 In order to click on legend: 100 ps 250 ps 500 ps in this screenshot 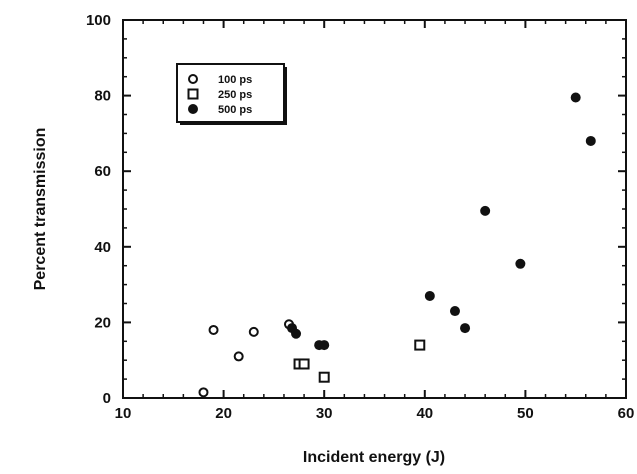, I will do `click(231, 94)`.